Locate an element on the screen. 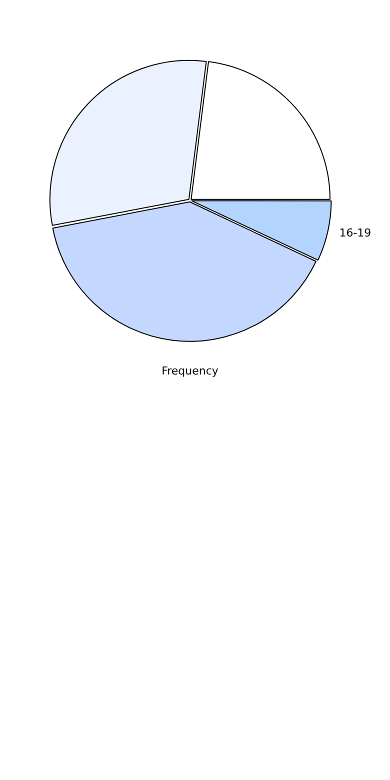 The height and width of the screenshot is (780, 390). text: Frequency is located at coordinates (190, 371).